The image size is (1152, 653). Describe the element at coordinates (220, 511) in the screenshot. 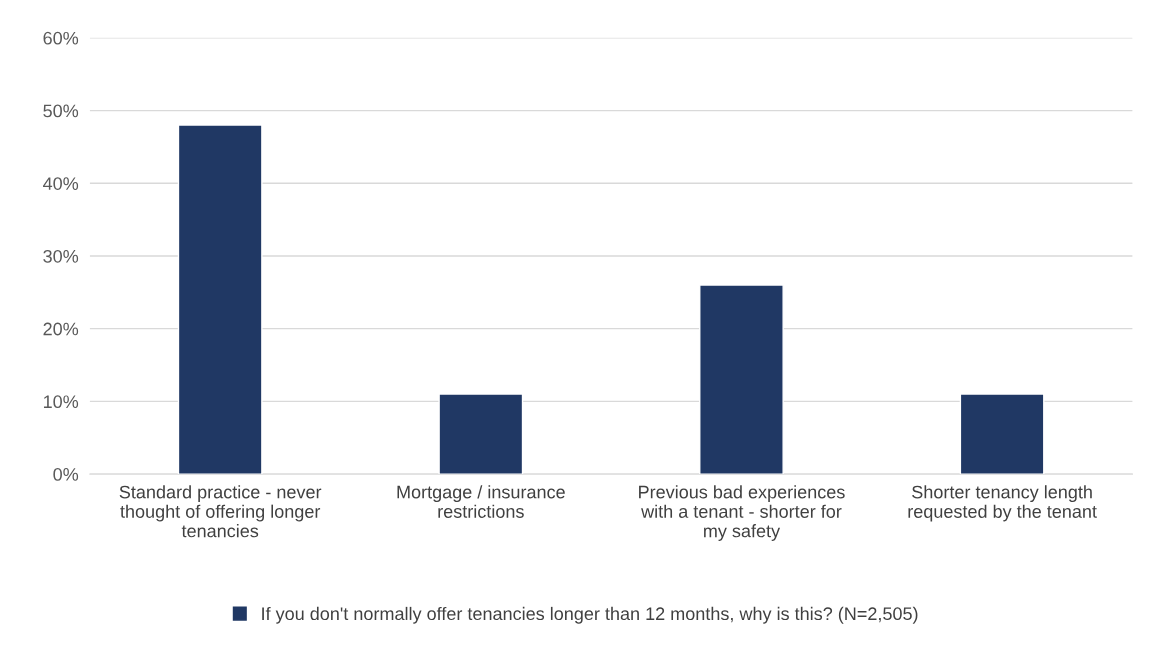

I see `x-tick-label: Standard practice - never thought of offering longer tenancies` at that location.